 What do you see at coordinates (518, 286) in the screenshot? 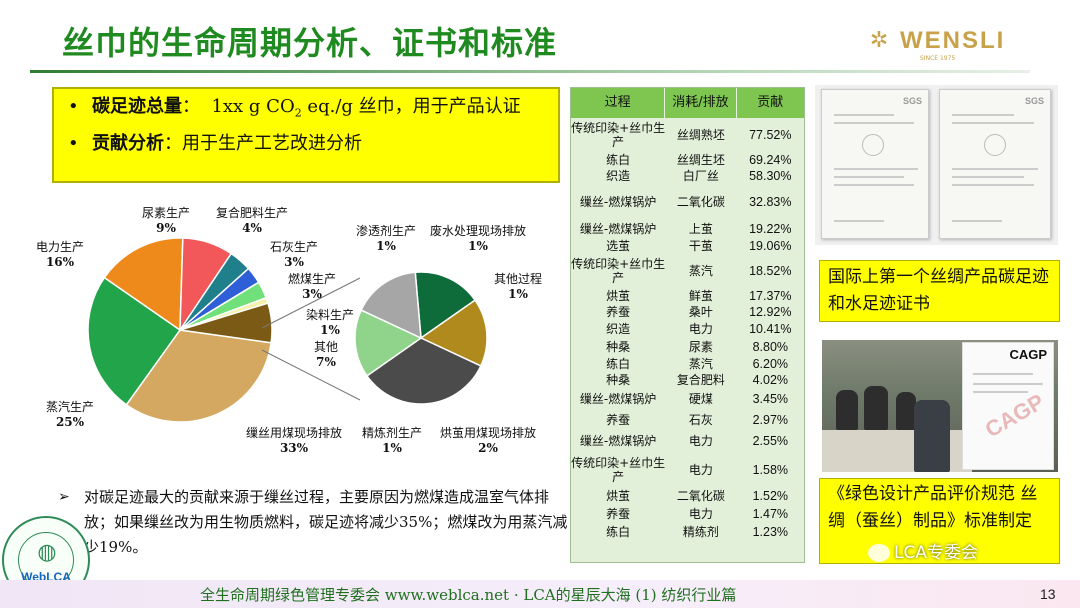
I see `label-other-process: 其他过程 1%` at bounding box center [518, 286].